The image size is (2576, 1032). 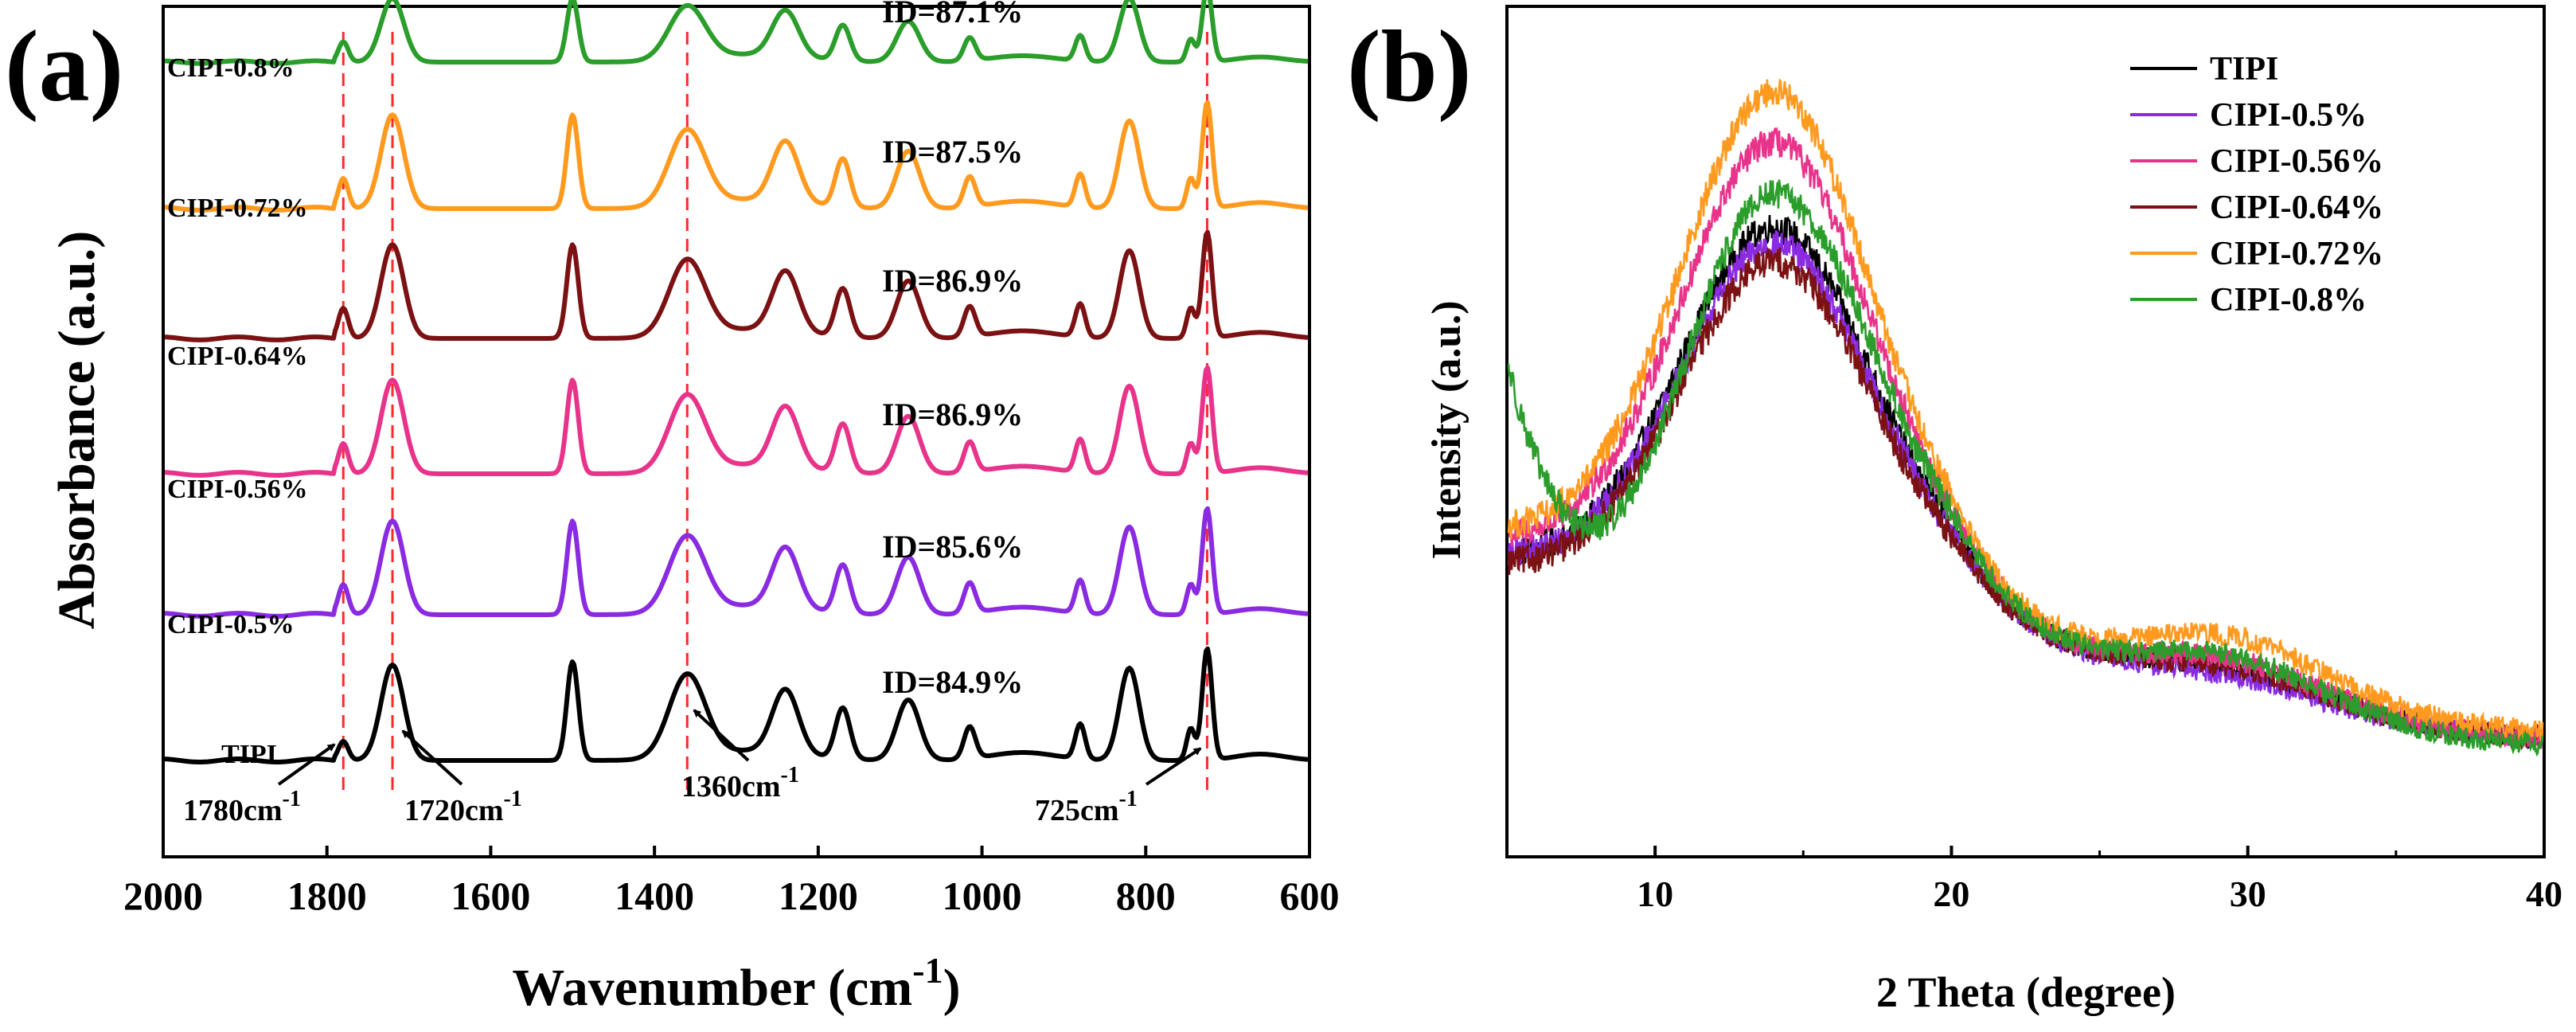 I want to click on peak-annotation: 1720cm-1, so click(x=463, y=807).